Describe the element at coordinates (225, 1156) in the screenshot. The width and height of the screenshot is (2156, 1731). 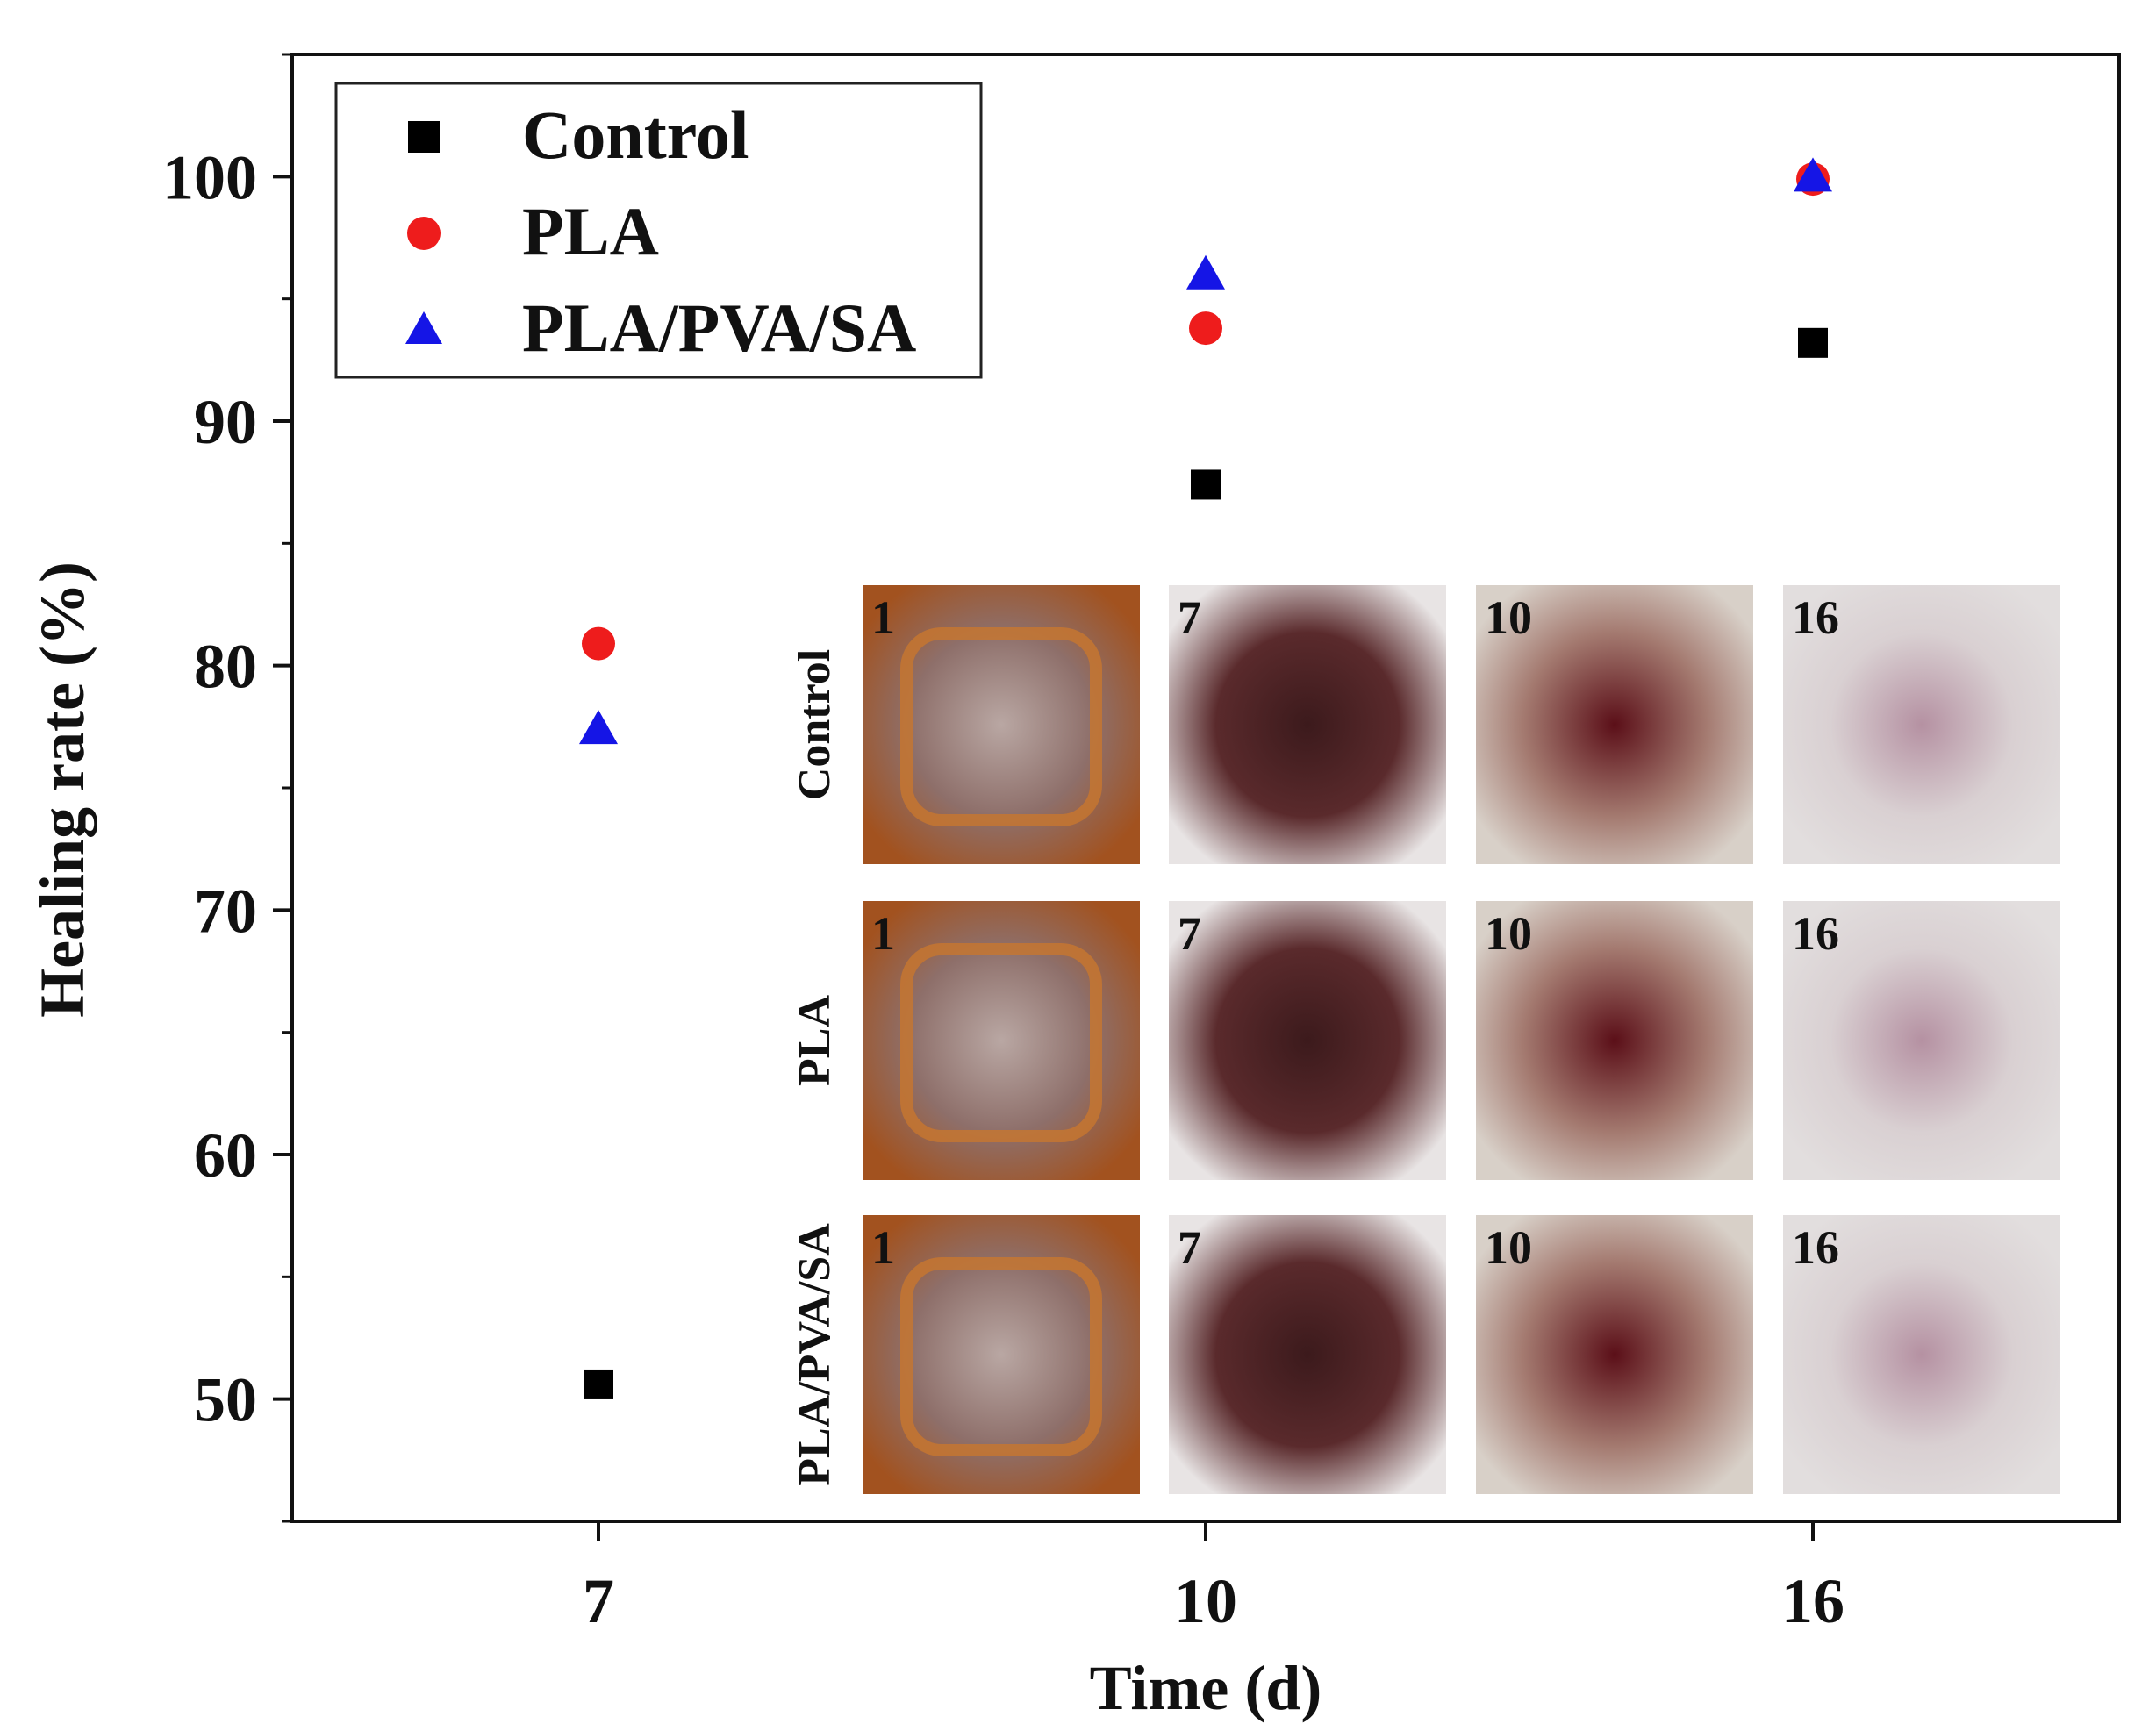
I see `y-tick-label: 60` at that location.